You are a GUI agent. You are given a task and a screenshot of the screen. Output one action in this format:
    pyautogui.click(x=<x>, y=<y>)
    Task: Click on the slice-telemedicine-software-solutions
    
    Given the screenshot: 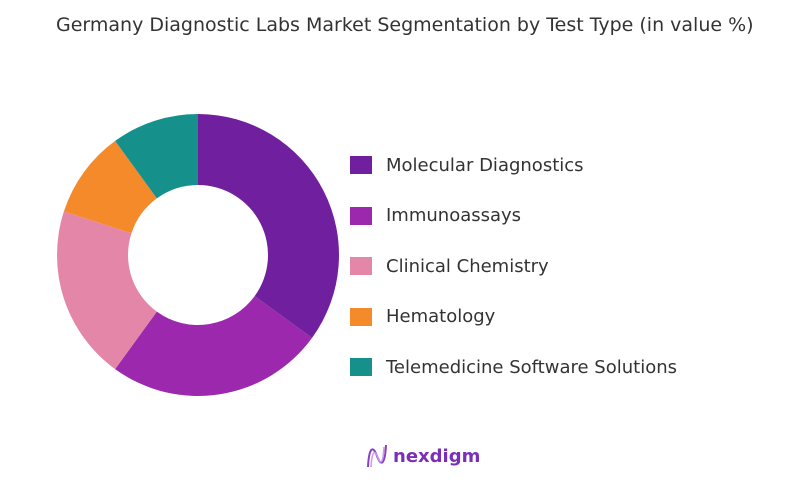 What is the action you would take?
    pyautogui.click(x=156, y=156)
    